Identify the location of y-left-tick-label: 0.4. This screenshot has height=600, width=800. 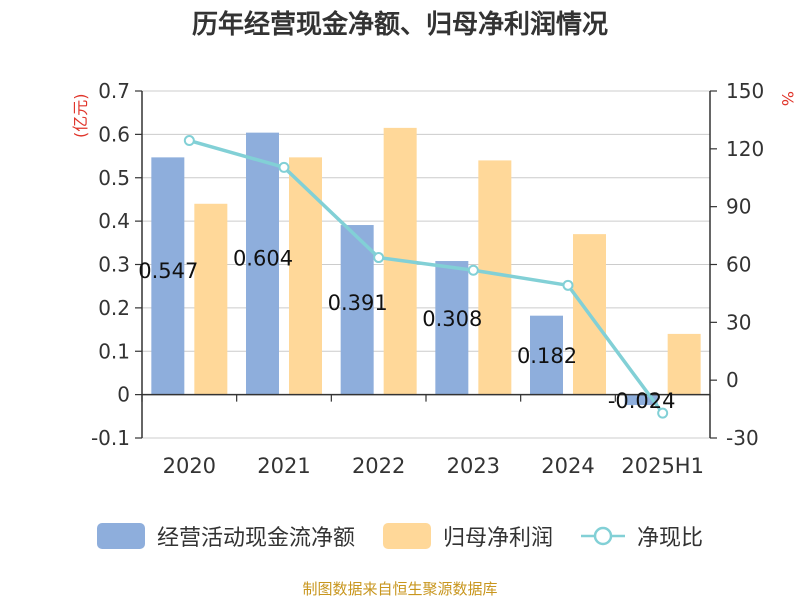
(114, 221).